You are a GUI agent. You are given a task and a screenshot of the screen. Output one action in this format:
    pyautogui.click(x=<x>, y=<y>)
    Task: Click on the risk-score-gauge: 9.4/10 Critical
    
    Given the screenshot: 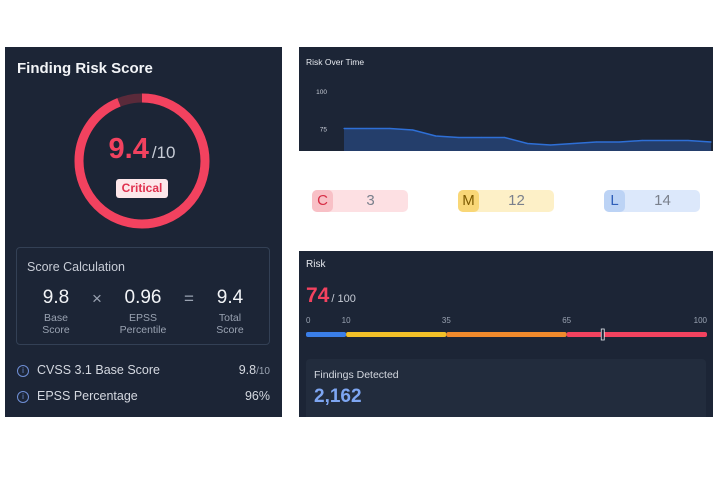 What is the action you would take?
    pyautogui.click(x=142, y=161)
    